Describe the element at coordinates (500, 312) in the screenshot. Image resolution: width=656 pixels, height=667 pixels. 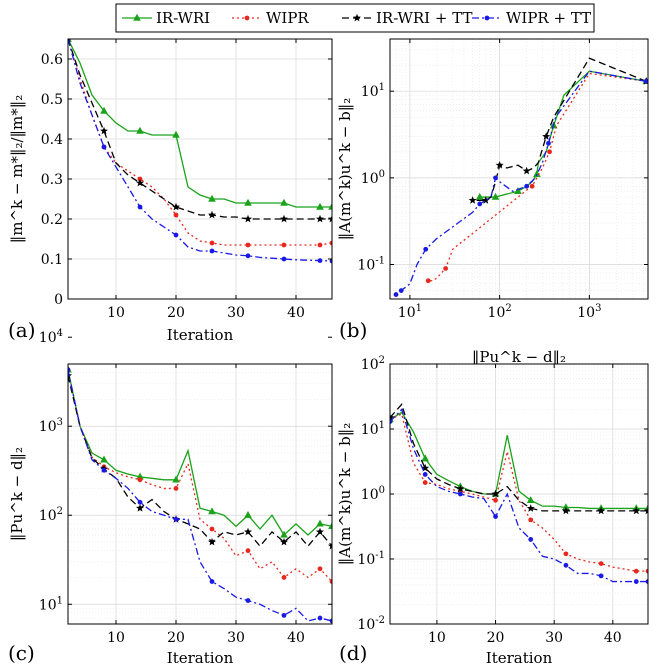
I see `x-tick-label: 10²` at that location.